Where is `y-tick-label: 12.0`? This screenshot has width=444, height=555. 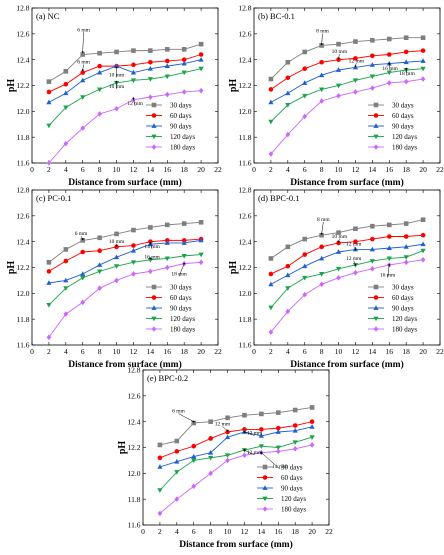 y-tick-label: 12.0 is located at coordinates (133, 473).